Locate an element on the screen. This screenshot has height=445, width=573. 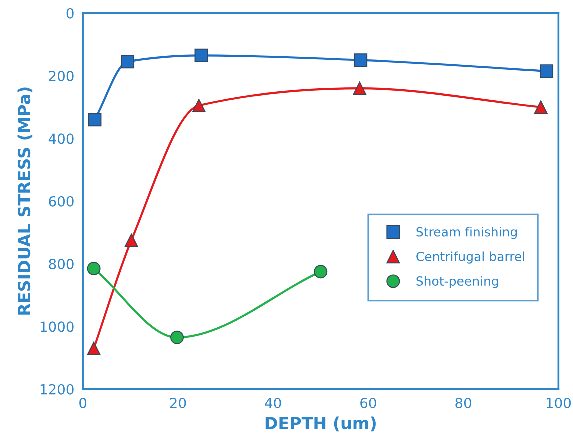
y-tick-label: 600 is located at coordinates (61, 201).